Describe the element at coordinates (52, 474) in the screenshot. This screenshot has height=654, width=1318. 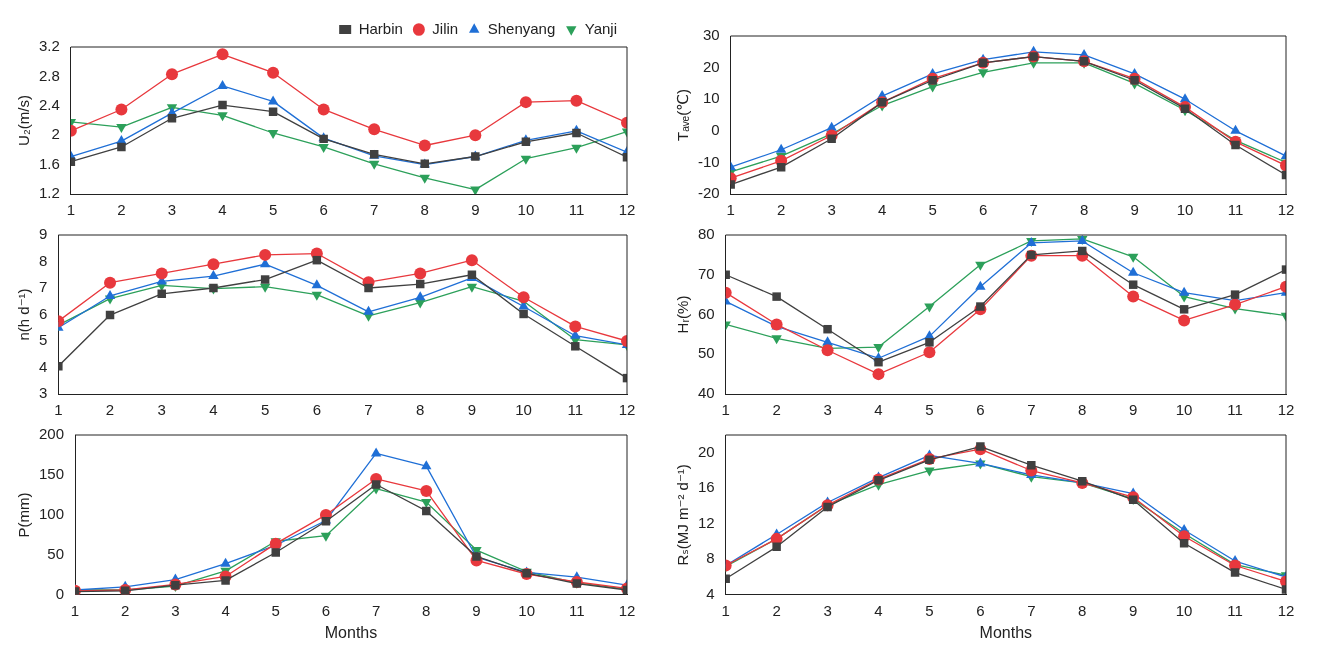
I see `y-tick-label: 150` at that location.